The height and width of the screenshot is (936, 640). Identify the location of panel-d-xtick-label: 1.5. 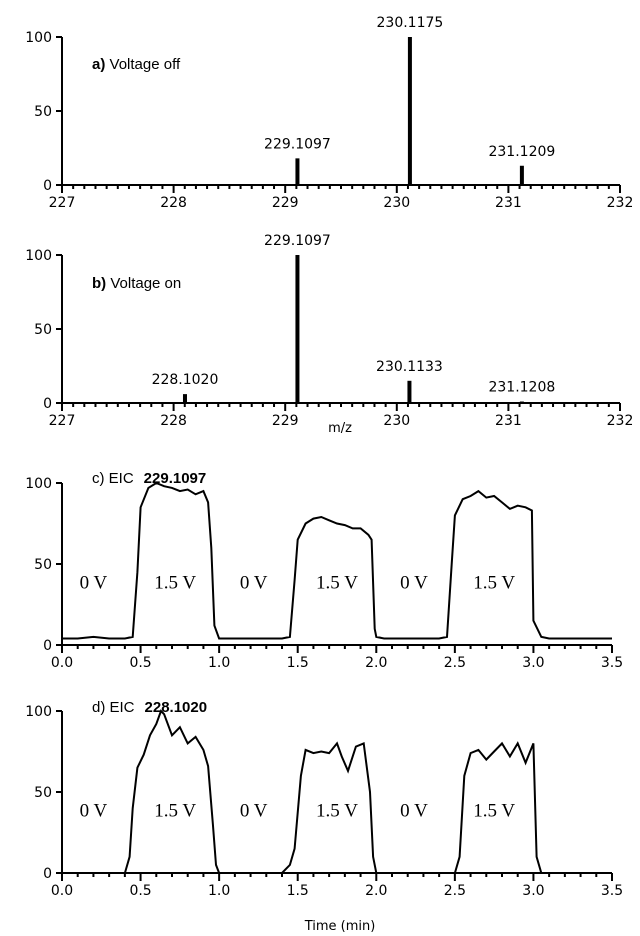
(298, 891).